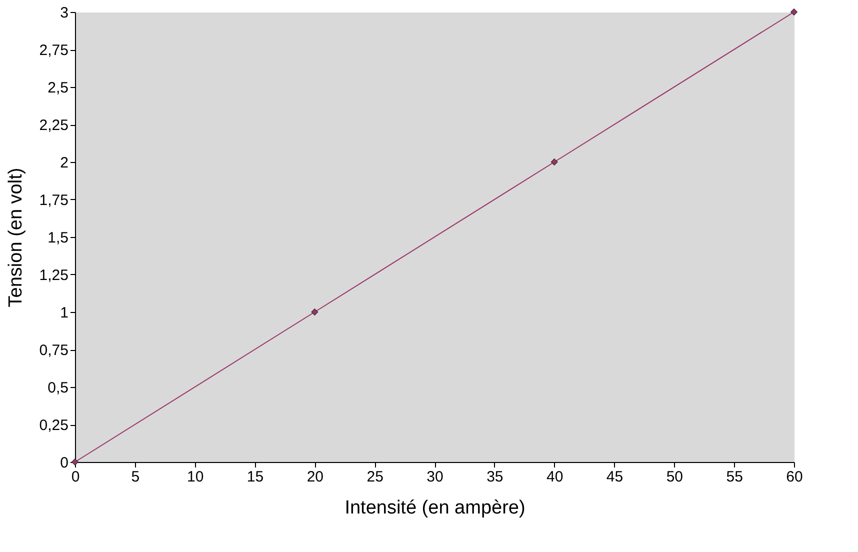 This screenshot has height=552, width=858. What do you see at coordinates (555, 477) in the screenshot?
I see `x-tick-label: 40` at bounding box center [555, 477].